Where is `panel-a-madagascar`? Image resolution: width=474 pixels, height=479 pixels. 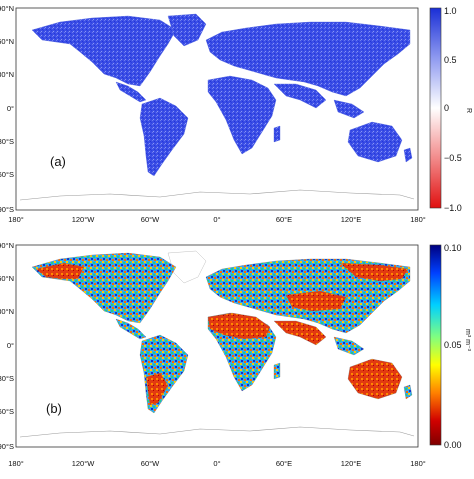 panel-a-madagascar is located at coordinates (277, 134).